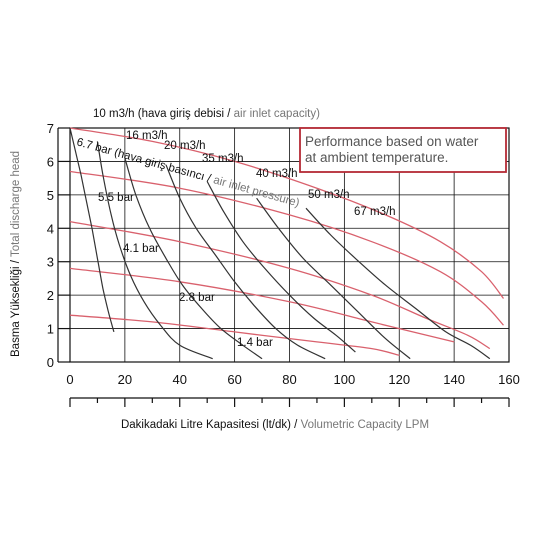 The width and height of the screenshot is (550, 555). What do you see at coordinates (16, 261) in the screenshot?
I see `y-axis-label-sep: /` at bounding box center [16, 261].